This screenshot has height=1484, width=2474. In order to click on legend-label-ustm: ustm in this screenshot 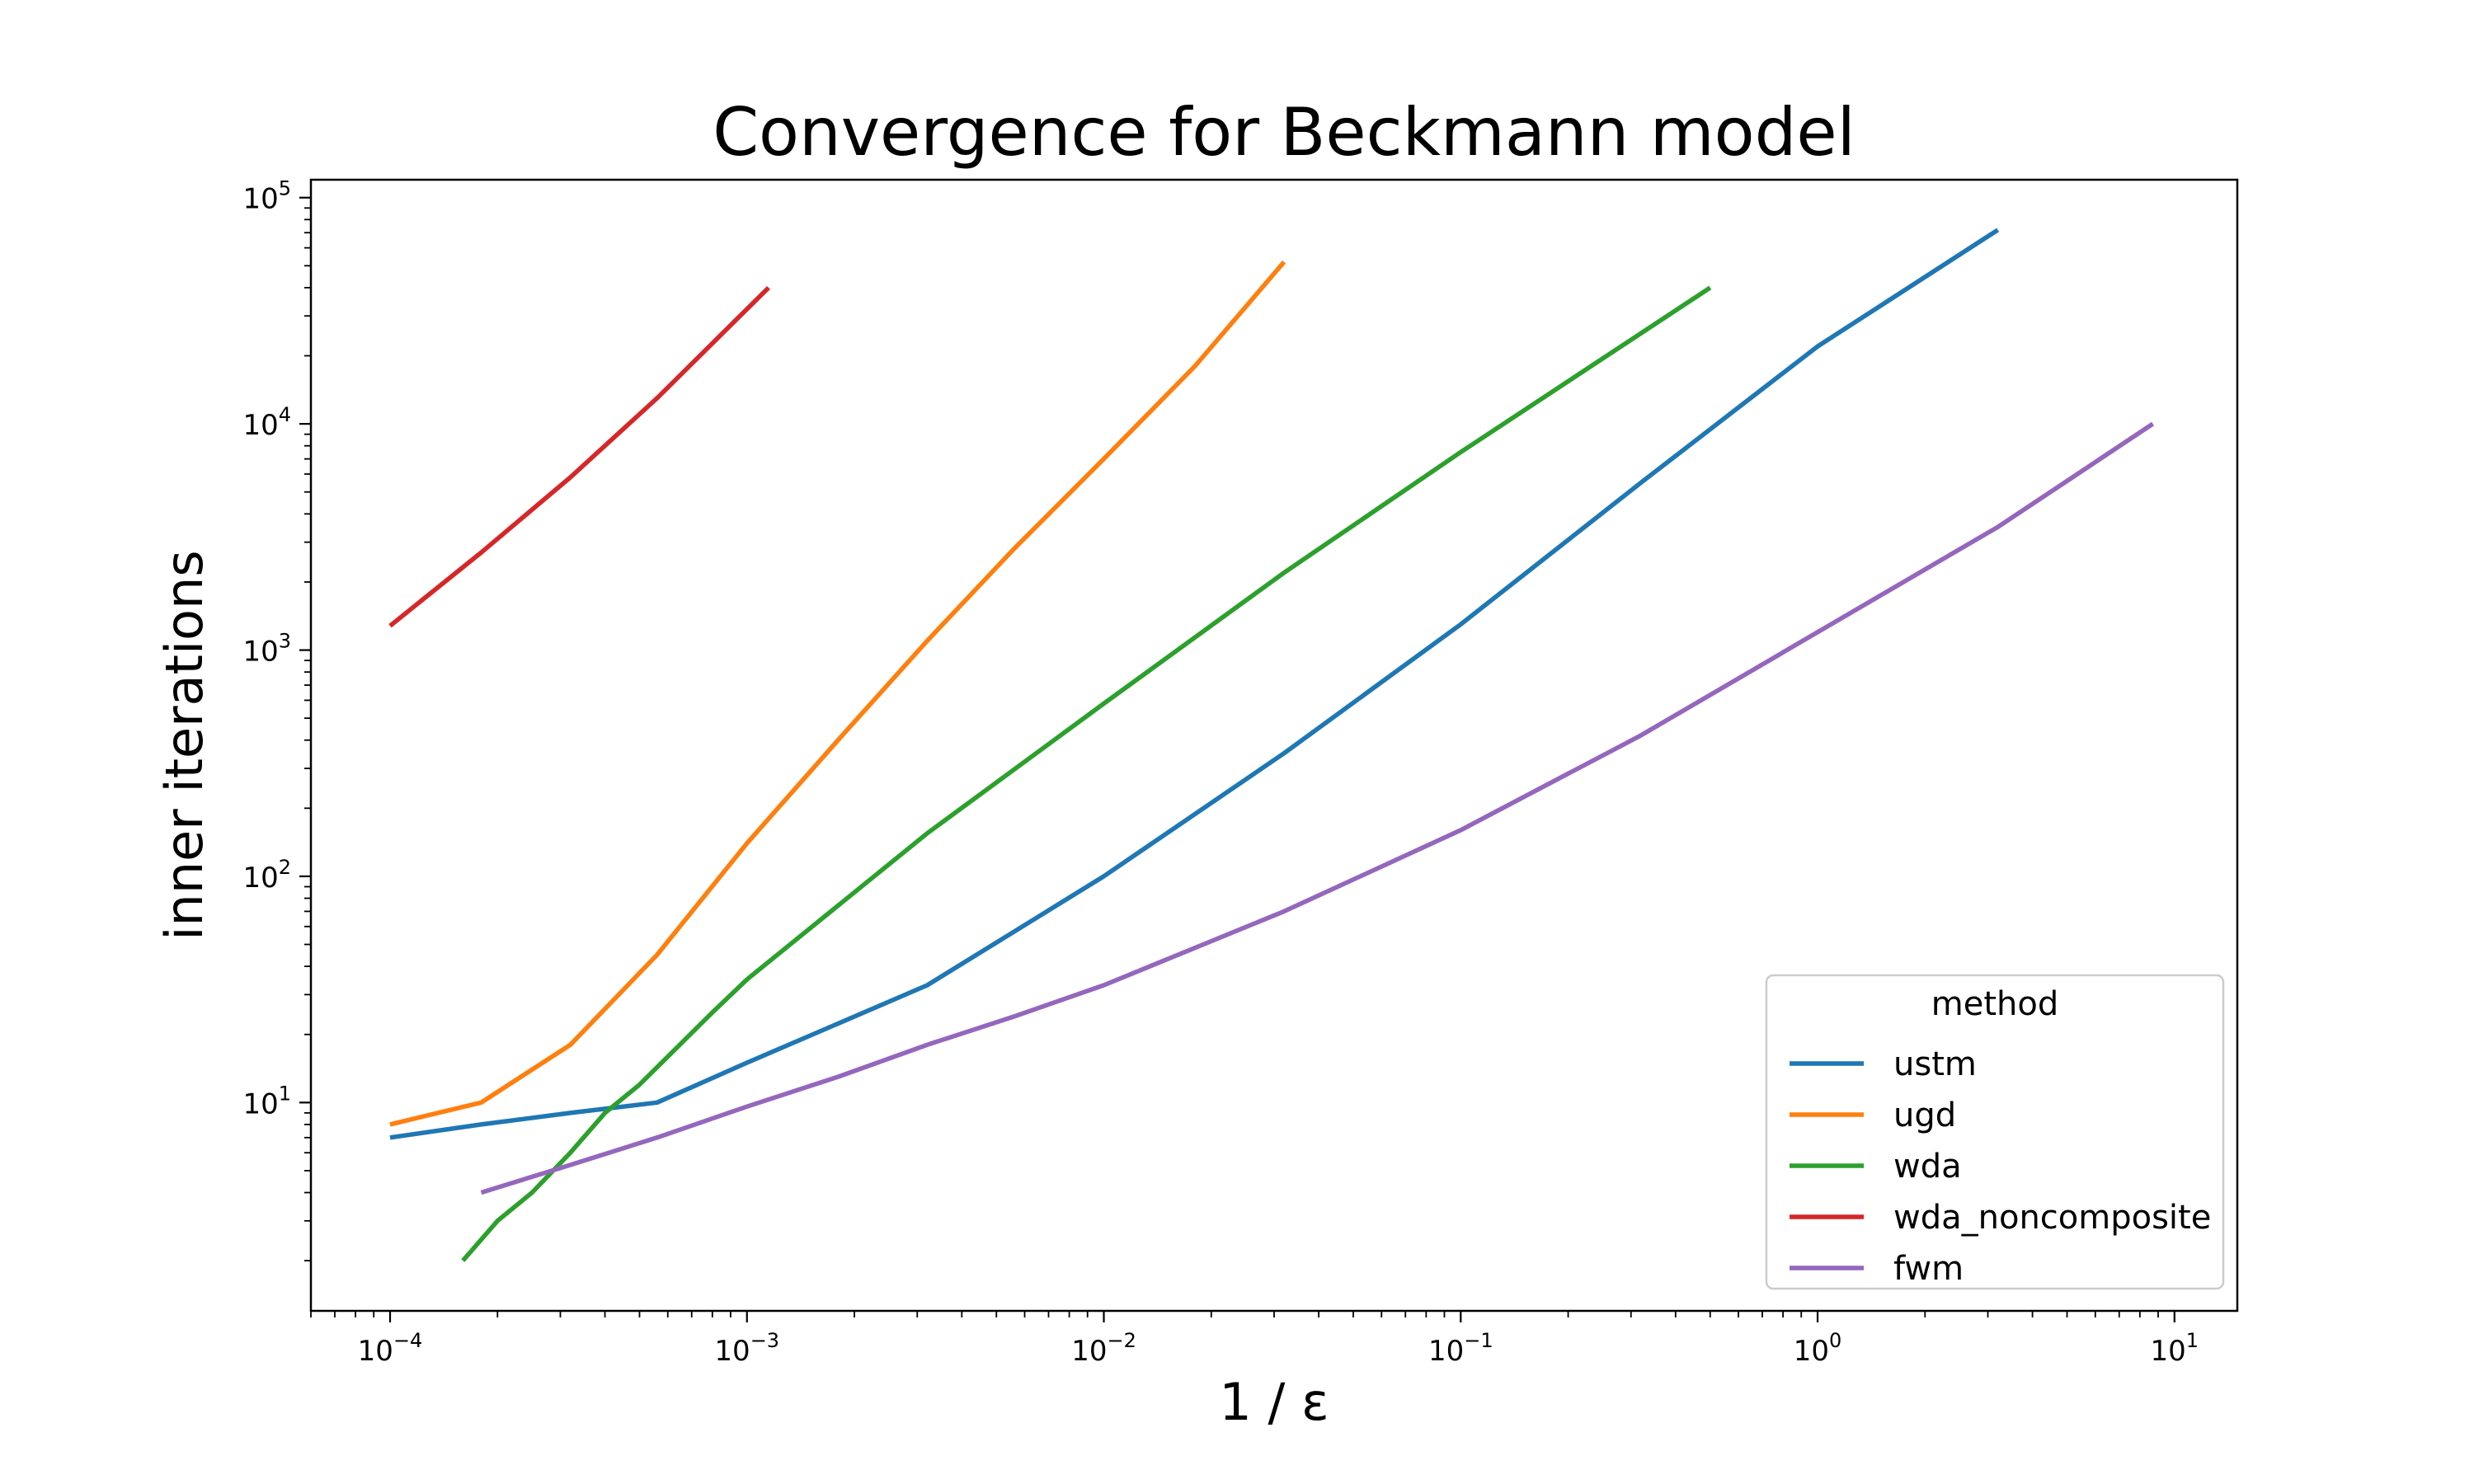, I will do `click(1935, 1064)`.